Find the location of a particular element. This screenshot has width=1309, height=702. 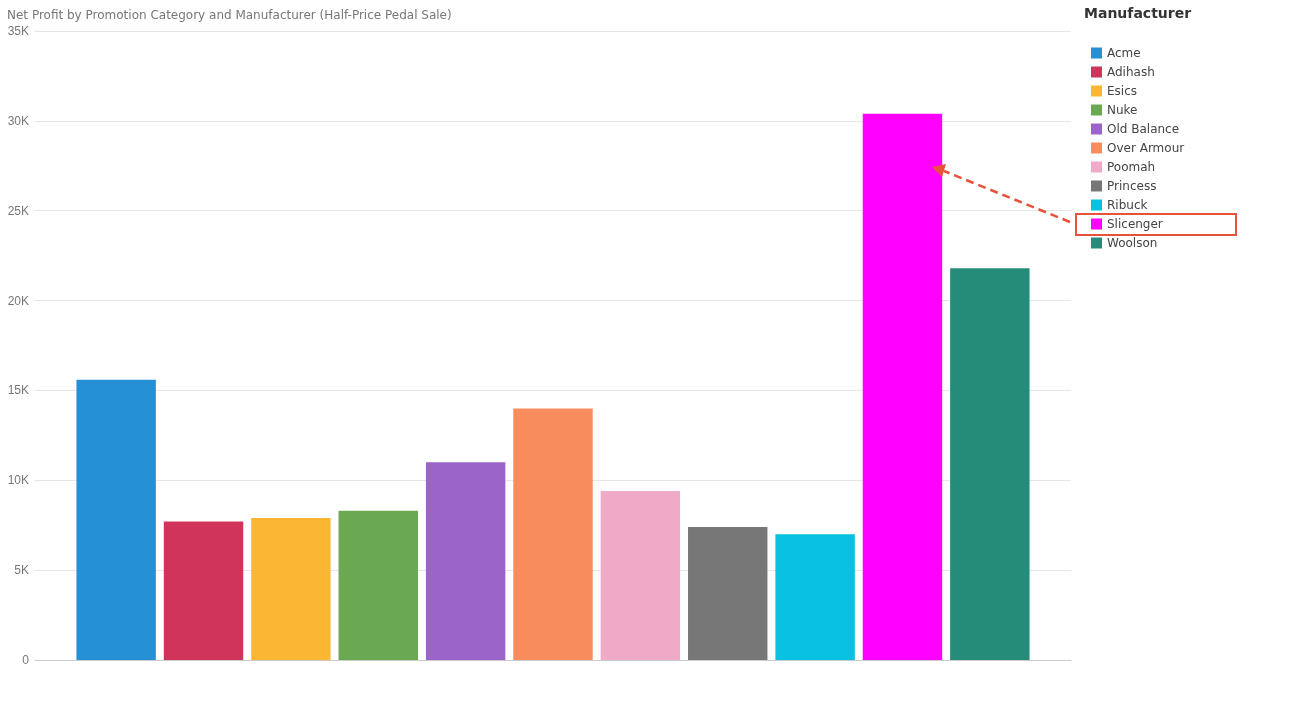

y-tick-label: 5K is located at coordinates (21, 570).